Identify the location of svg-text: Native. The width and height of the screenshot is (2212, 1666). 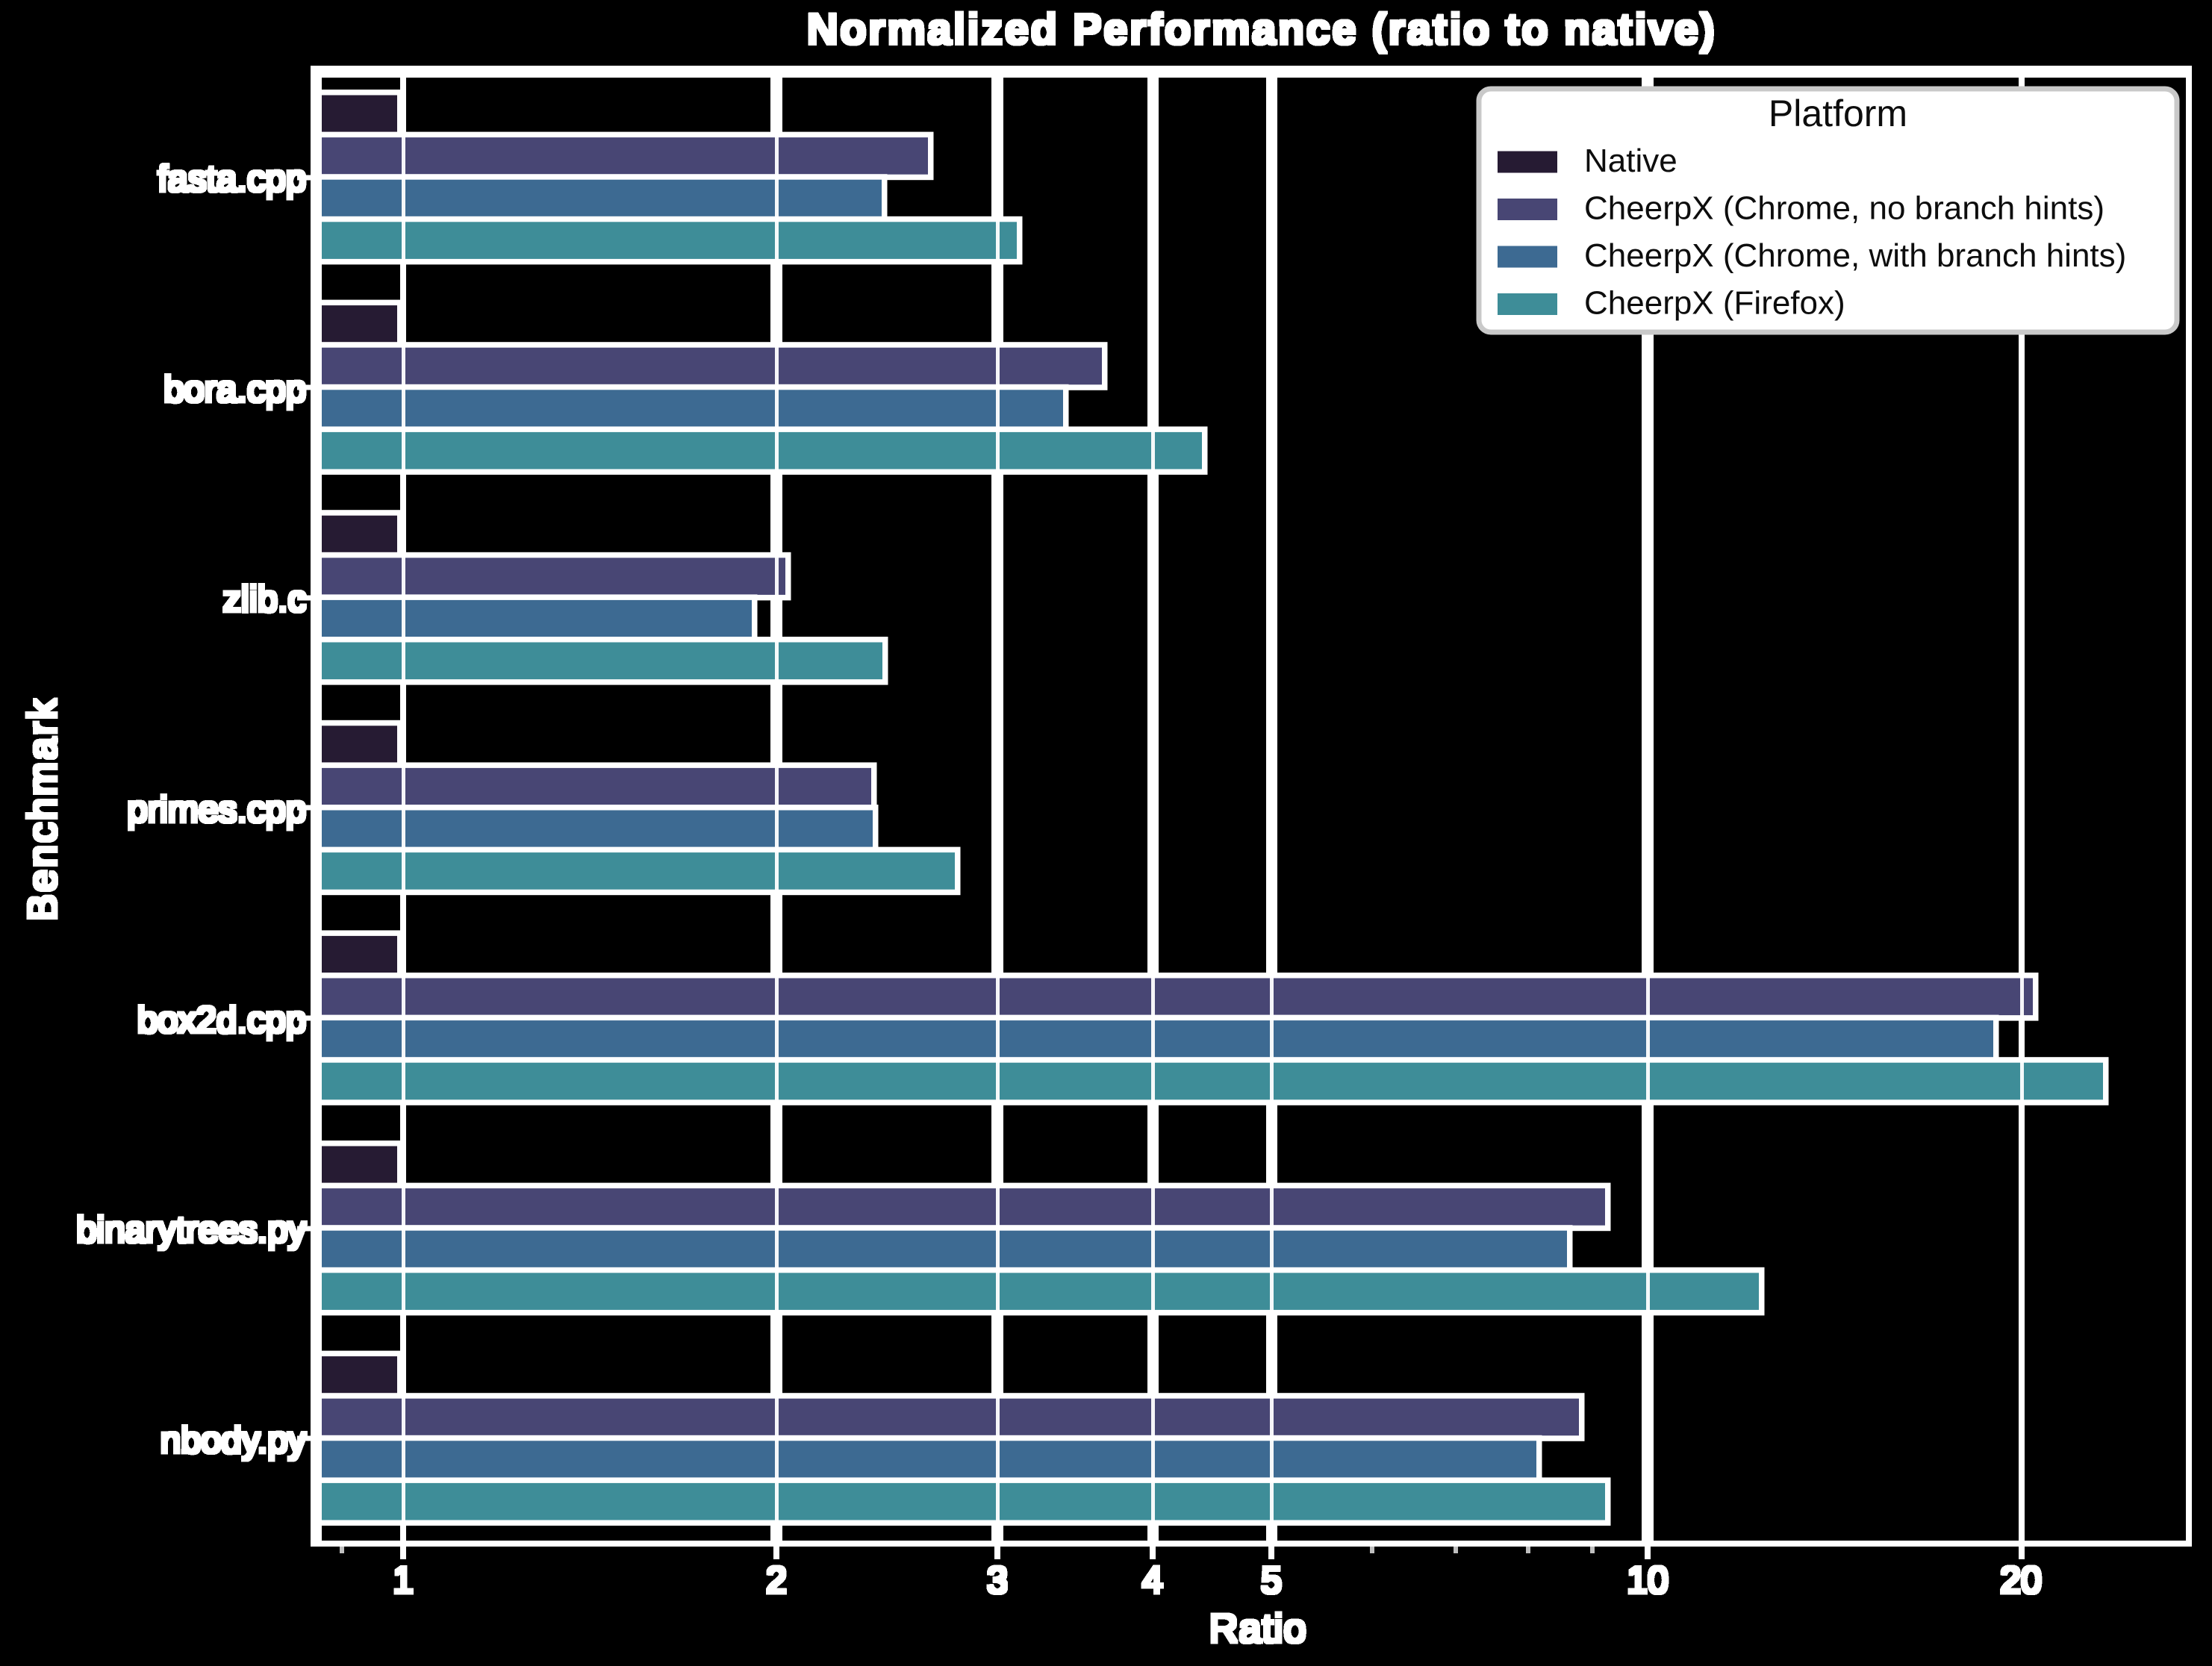
(1630, 161).